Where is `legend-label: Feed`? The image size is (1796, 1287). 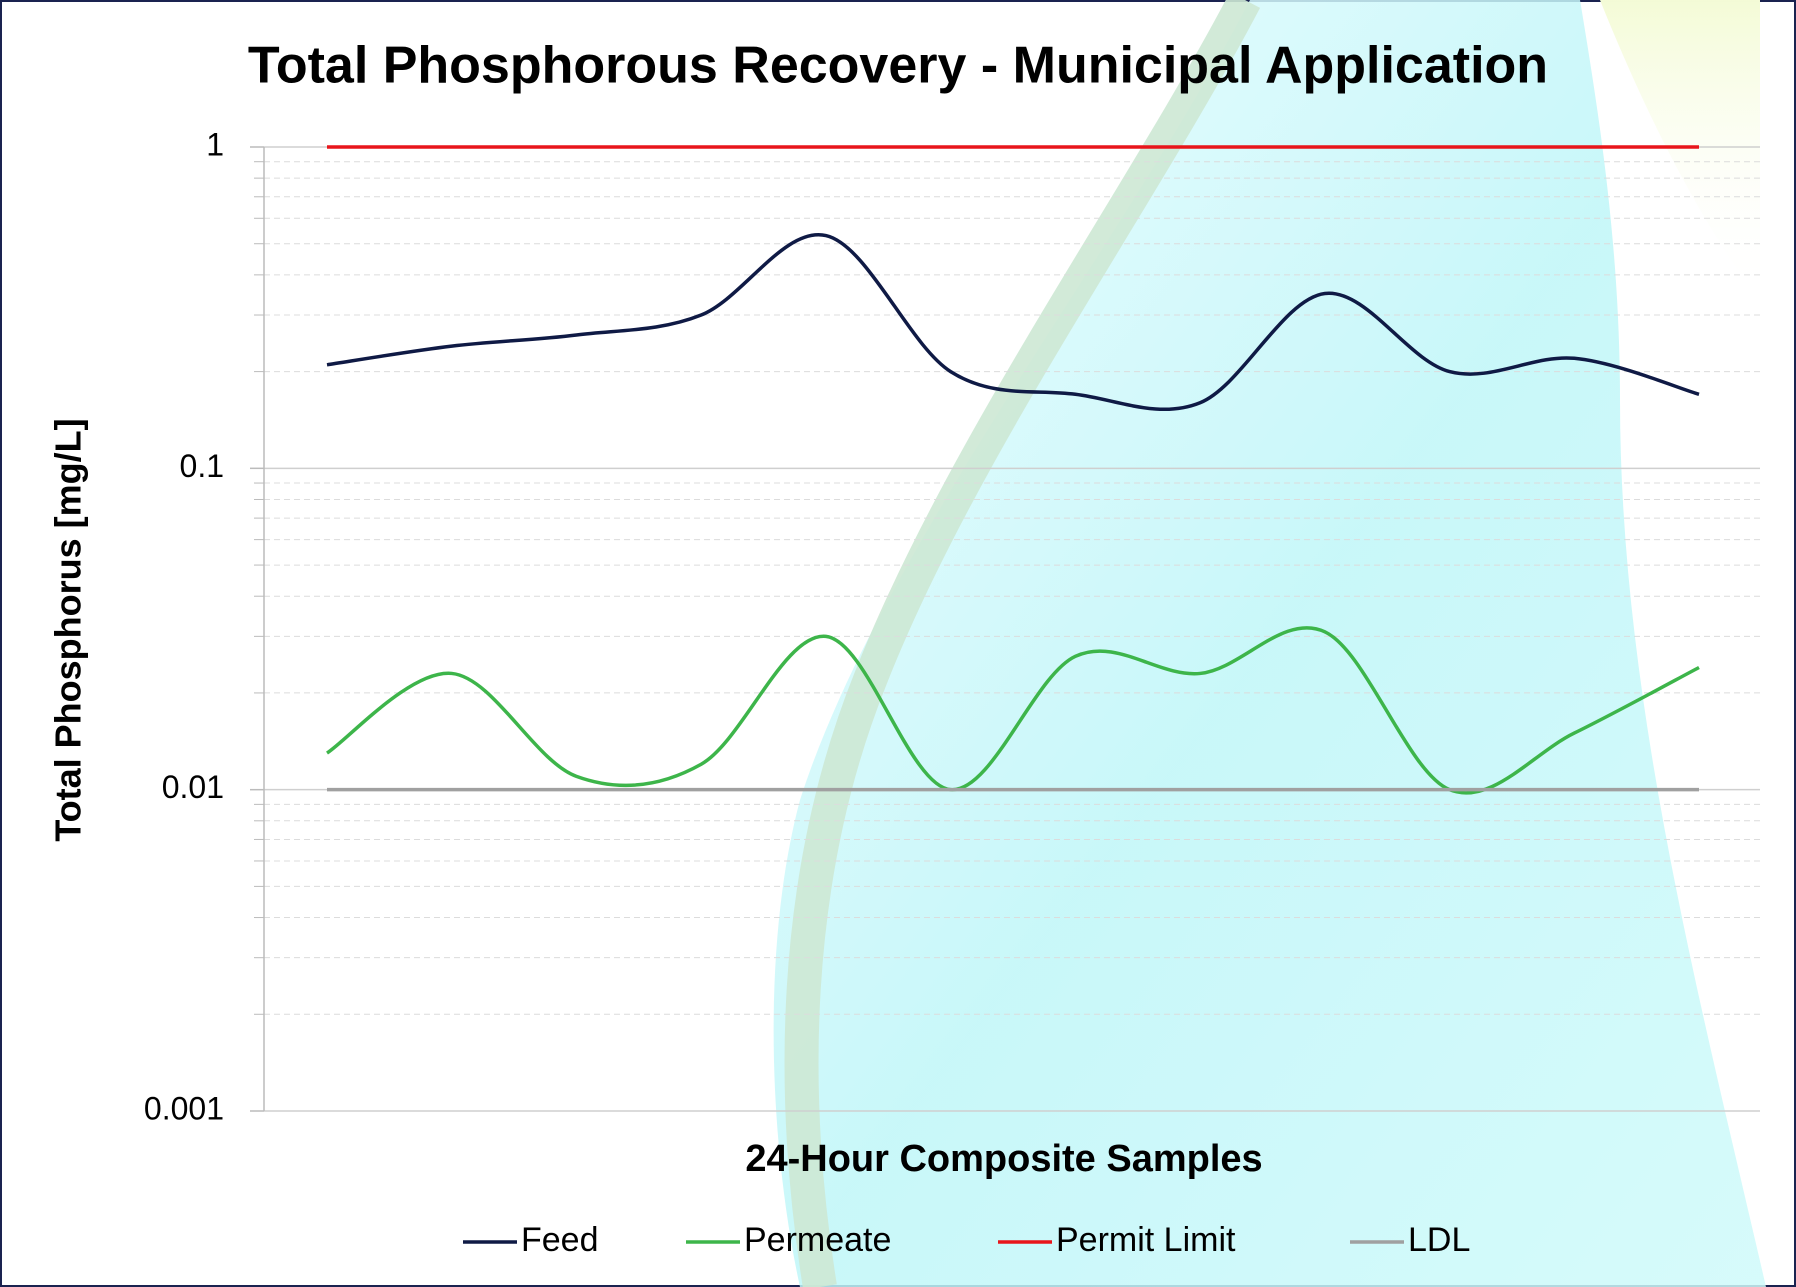
legend-label: Feed is located at coordinates (560, 1240).